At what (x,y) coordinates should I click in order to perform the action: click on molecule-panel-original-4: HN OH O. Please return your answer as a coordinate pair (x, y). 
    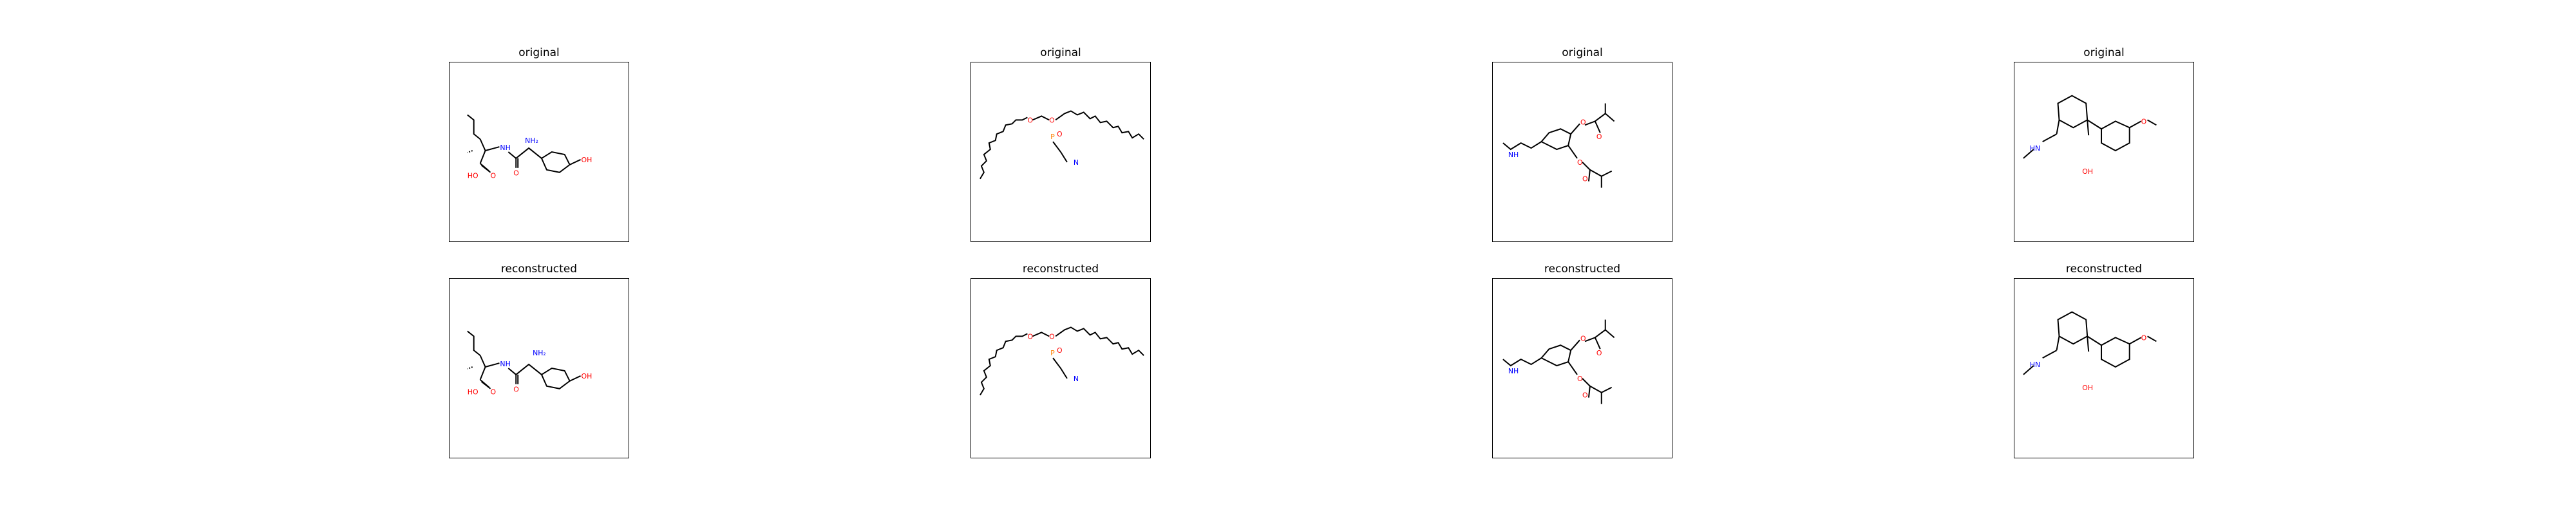
    Looking at the image, I should click on (2104, 152).